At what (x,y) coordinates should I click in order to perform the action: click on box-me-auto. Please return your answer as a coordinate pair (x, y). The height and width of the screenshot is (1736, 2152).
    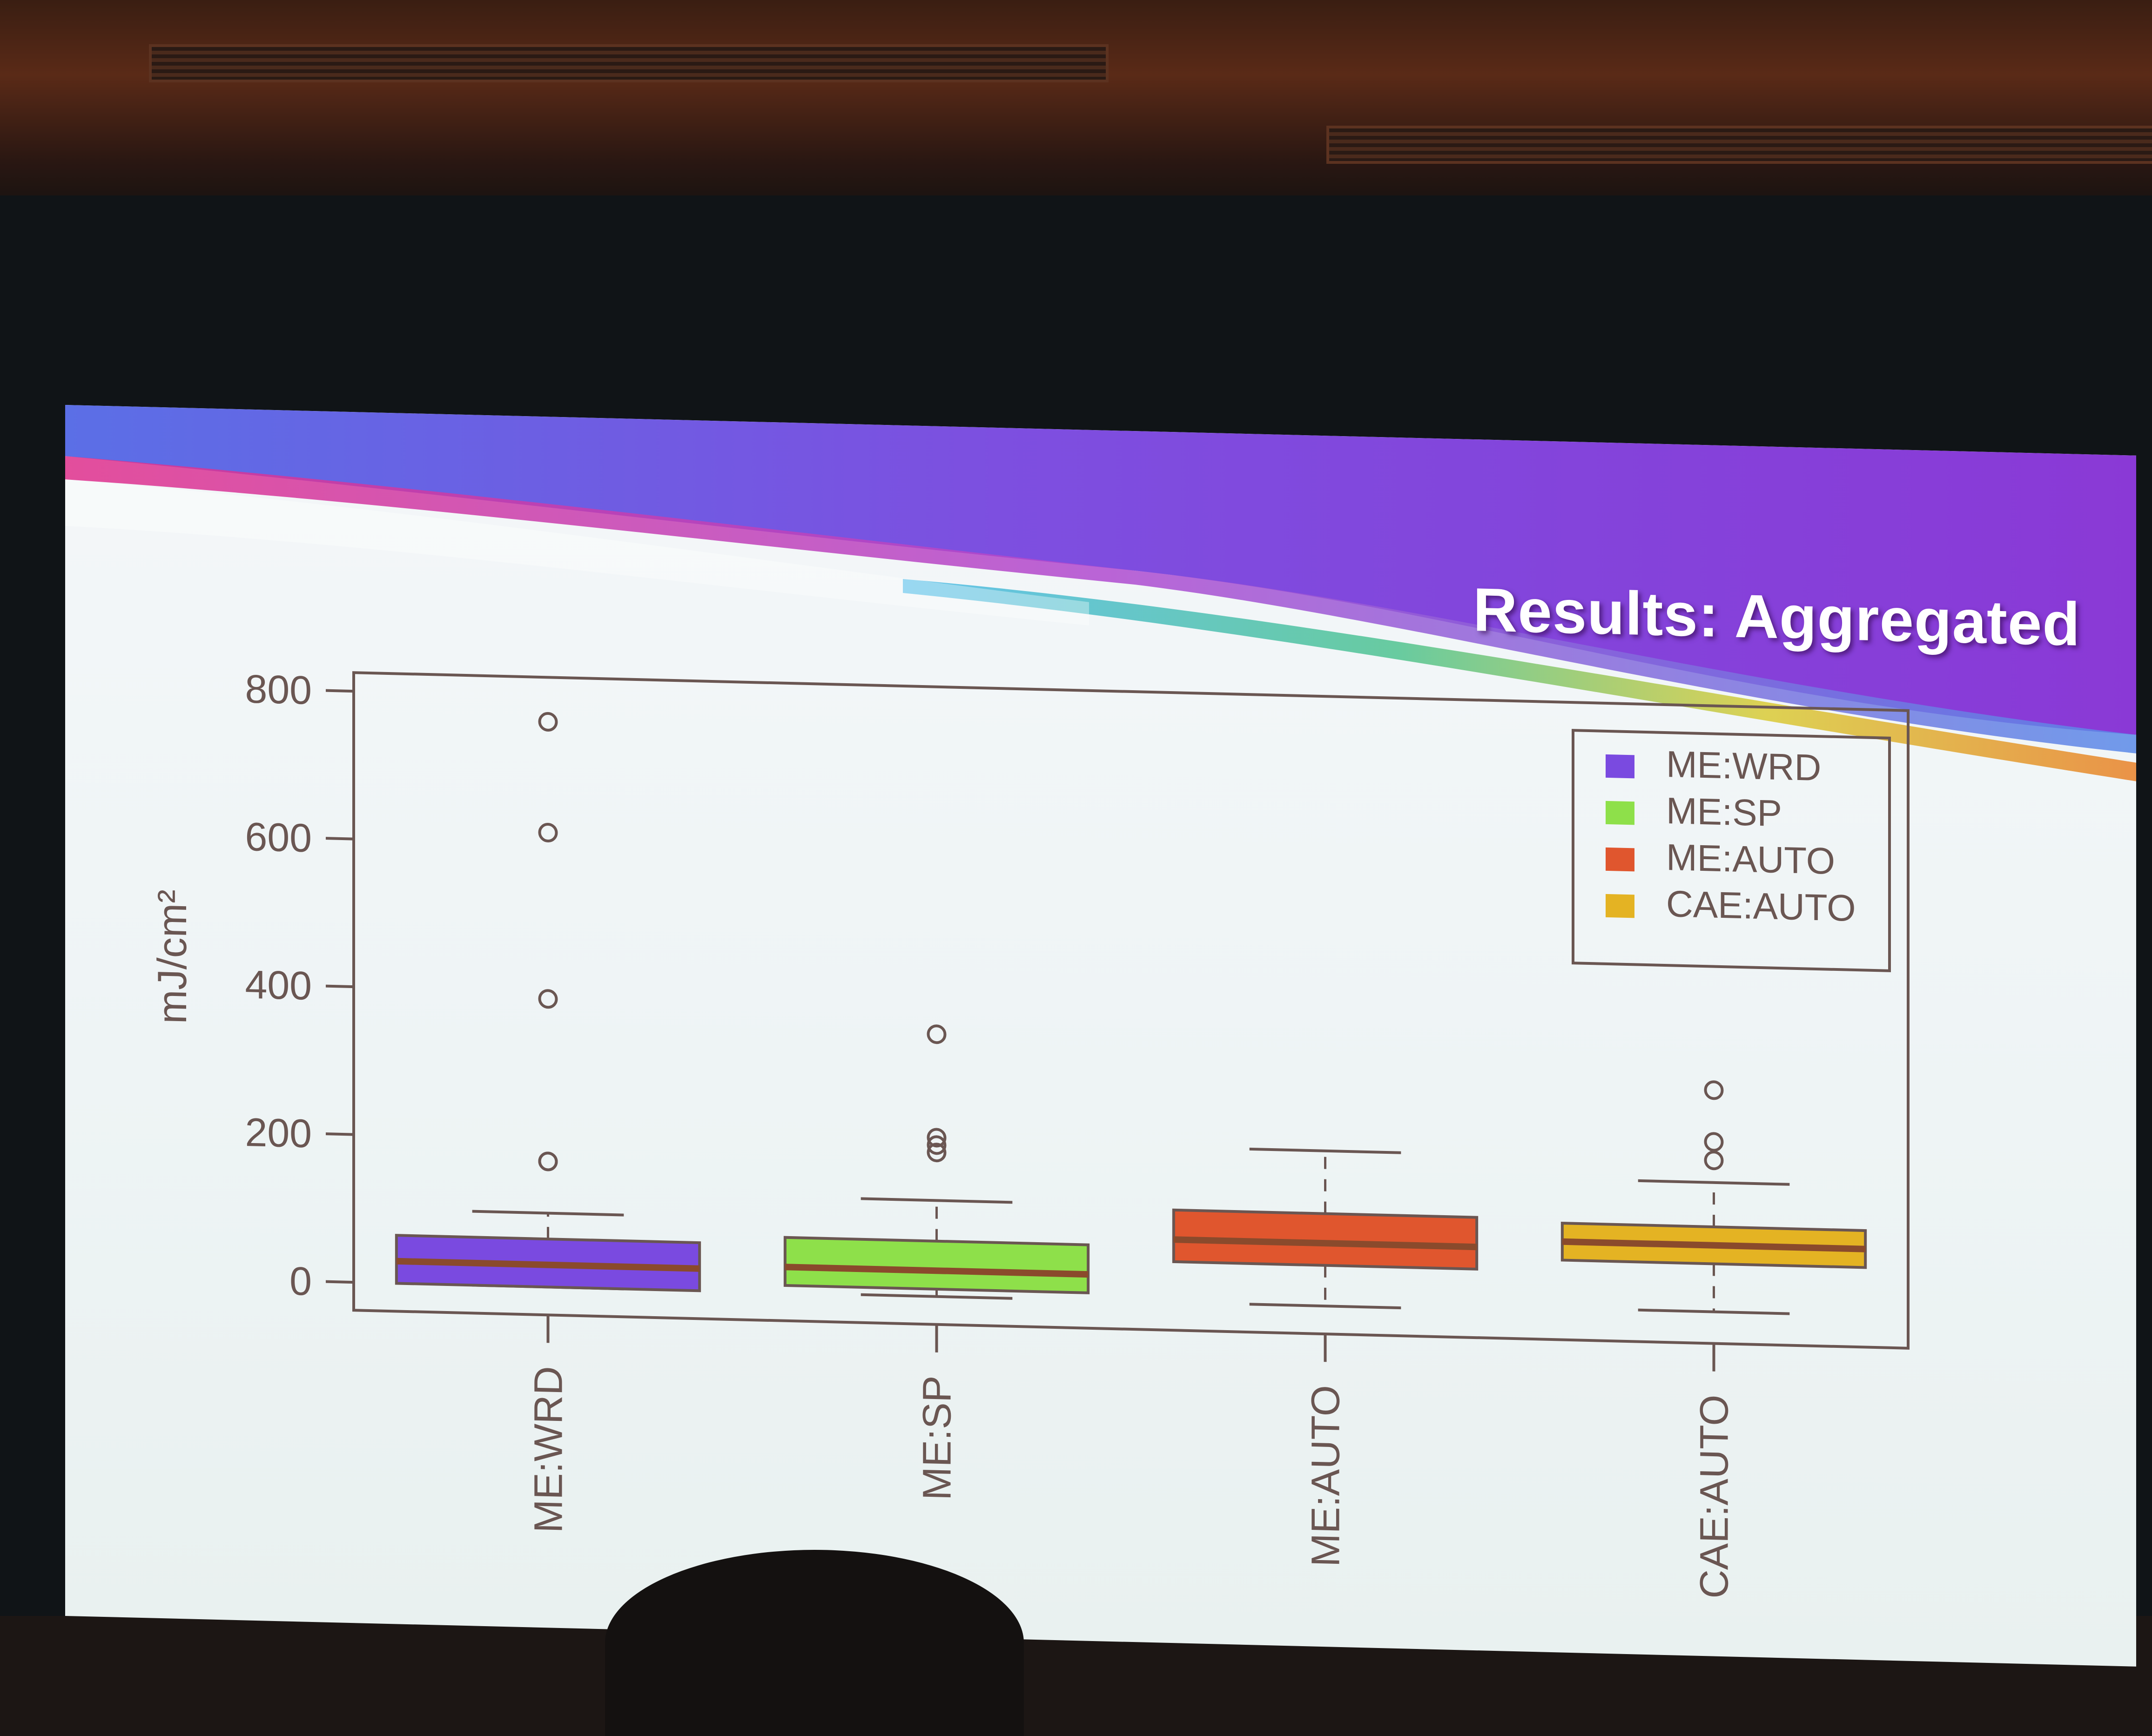
    Looking at the image, I should click on (1325, 1240).